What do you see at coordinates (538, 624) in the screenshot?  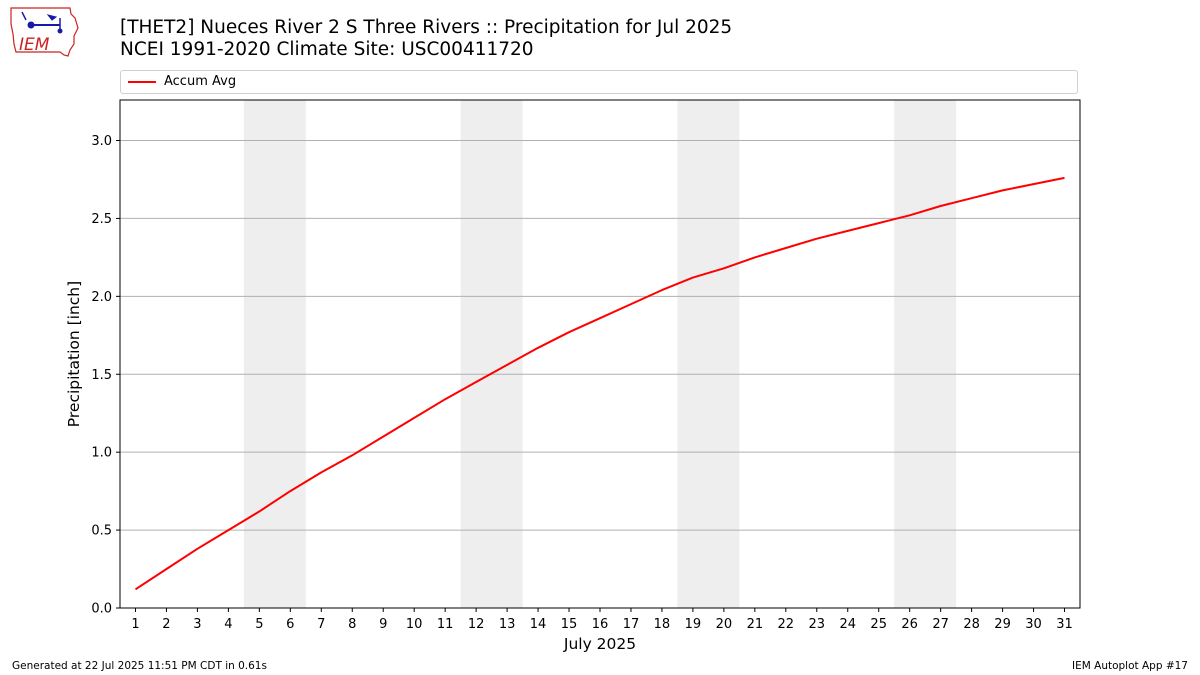 I see `x-tick-label: 14` at bounding box center [538, 624].